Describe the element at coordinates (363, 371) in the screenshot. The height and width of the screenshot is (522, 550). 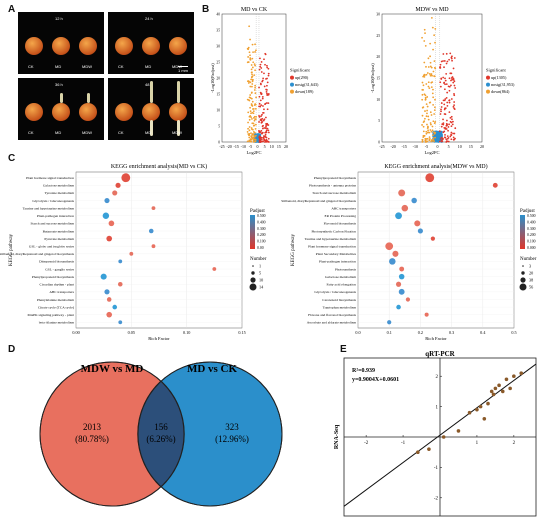
I see `r2-label: R²=0.939` at that location.